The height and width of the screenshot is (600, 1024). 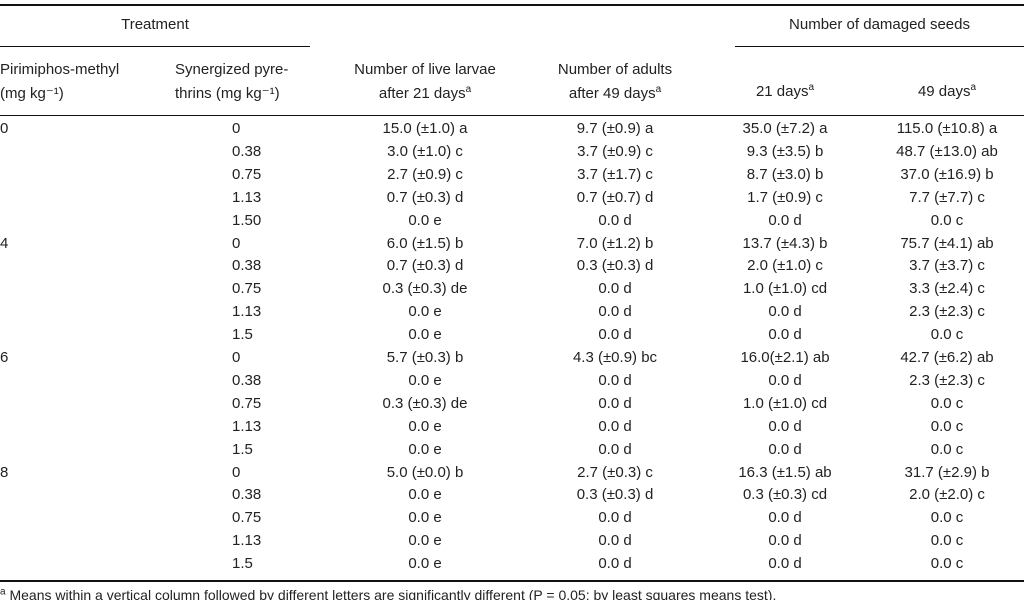 What do you see at coordinates (947, 151) in the screenshot?
I see `table-cell: 48.7 (±13.0) ab` at bounding box center [947, 151].